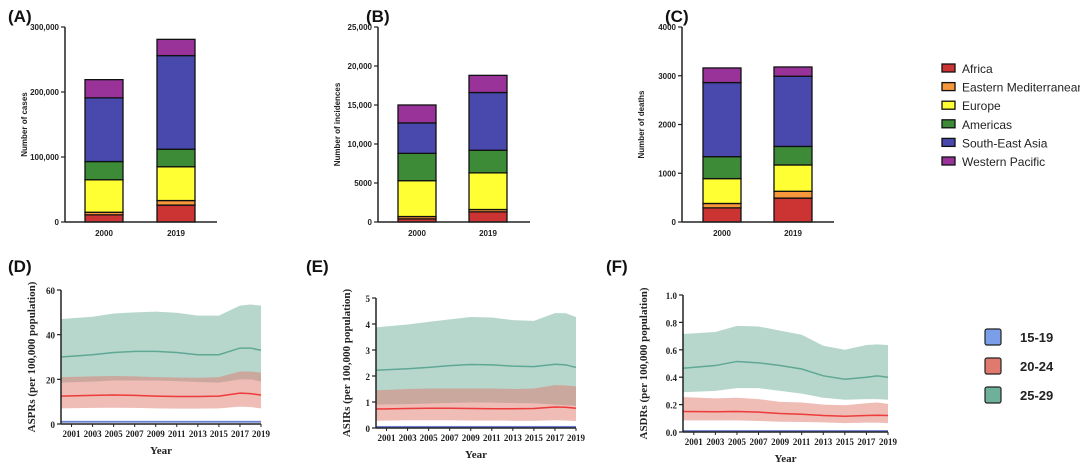 The width and height of the screenshot is (1080, 470). Describe the element at coordinates (44, 27) in the screenshot. I see `y-tick-label: 300,000` at that location.